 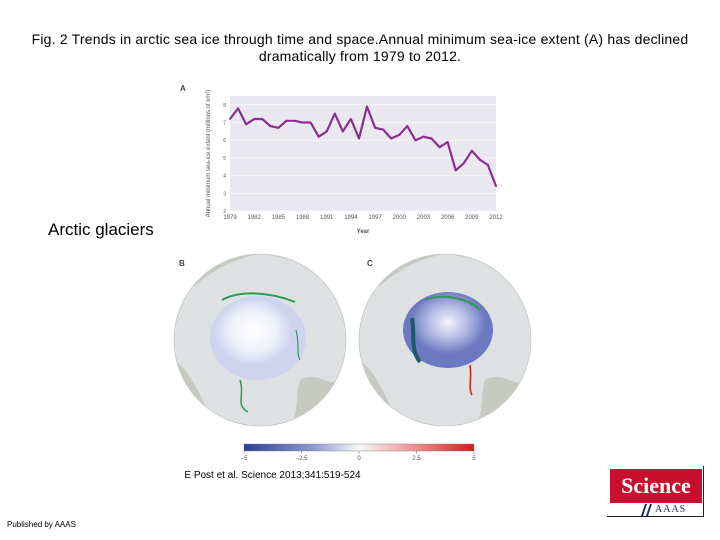 I want to click on x-tick-label: 2003, so click(x=424, y=218).